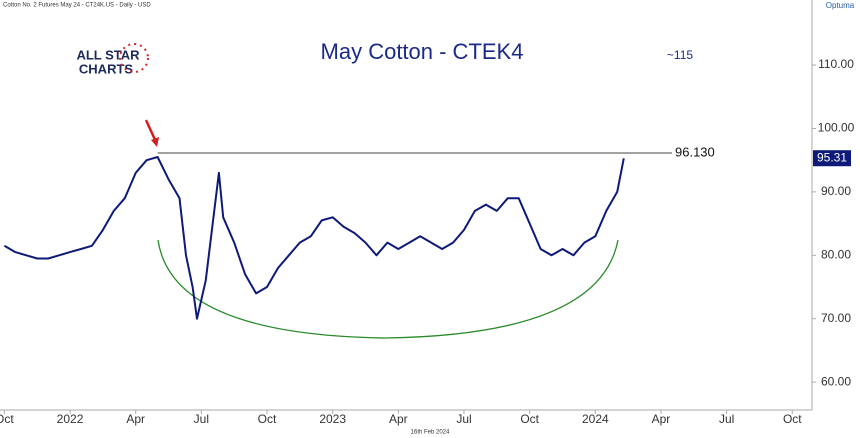 This screenshot has height=438, width=860. What do you see at coordinates (106, 68) in the screenshot?
I see `logo-line: CHARTS` at bounding box center [106, 68].